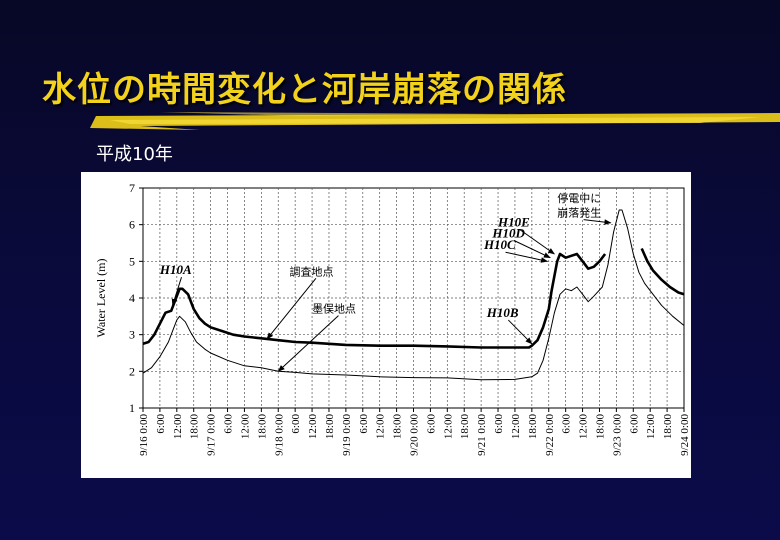 The width and height of the screenshot is (780, 540). I want to click on y-tick-label: 6, so click(132, 225).